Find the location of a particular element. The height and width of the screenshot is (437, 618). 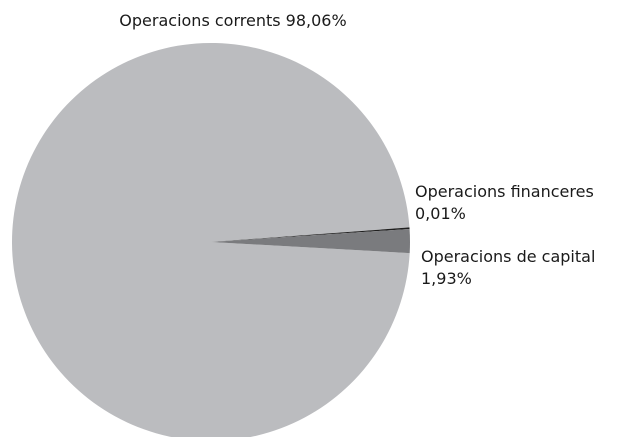

slice-operacions-de-capital is located at coordinates (310, 241).